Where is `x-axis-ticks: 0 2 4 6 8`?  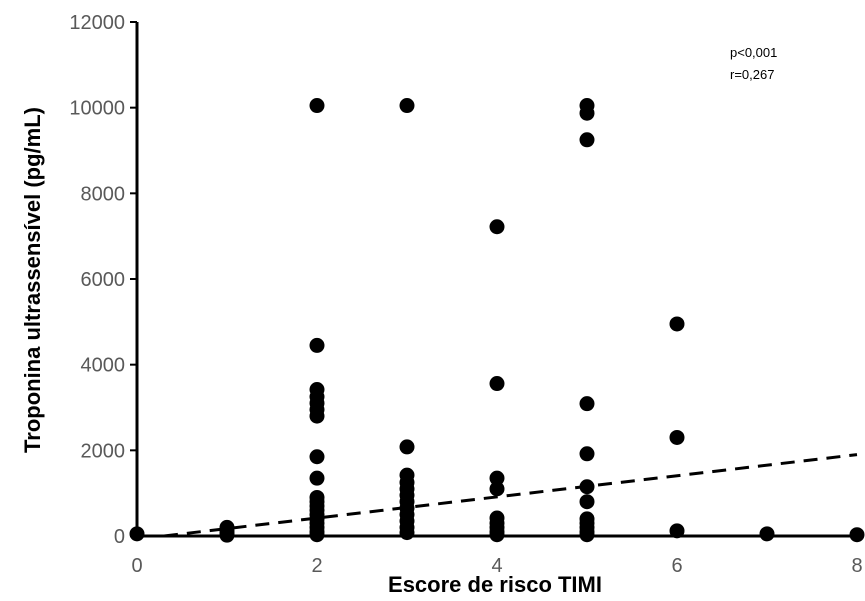
x-axis-ticks: 0 2 4 6 8 is located at coordinates (496, 566).